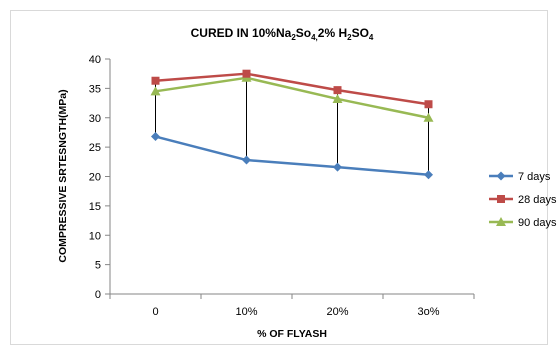  Describe the element at coordinates (428, 312) in the screenshot. I see `x-tick-label: 3o%` at that location.